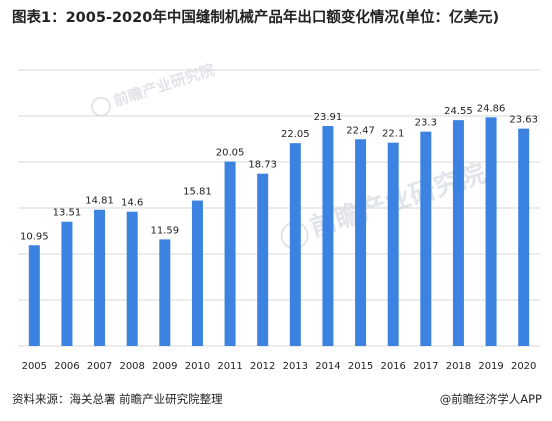 The image size is (552, 421). What do you see at coordinates (197, 366) in the screenshot?
I see `x-tick-label: 2010` at bounding box center [197, 366].